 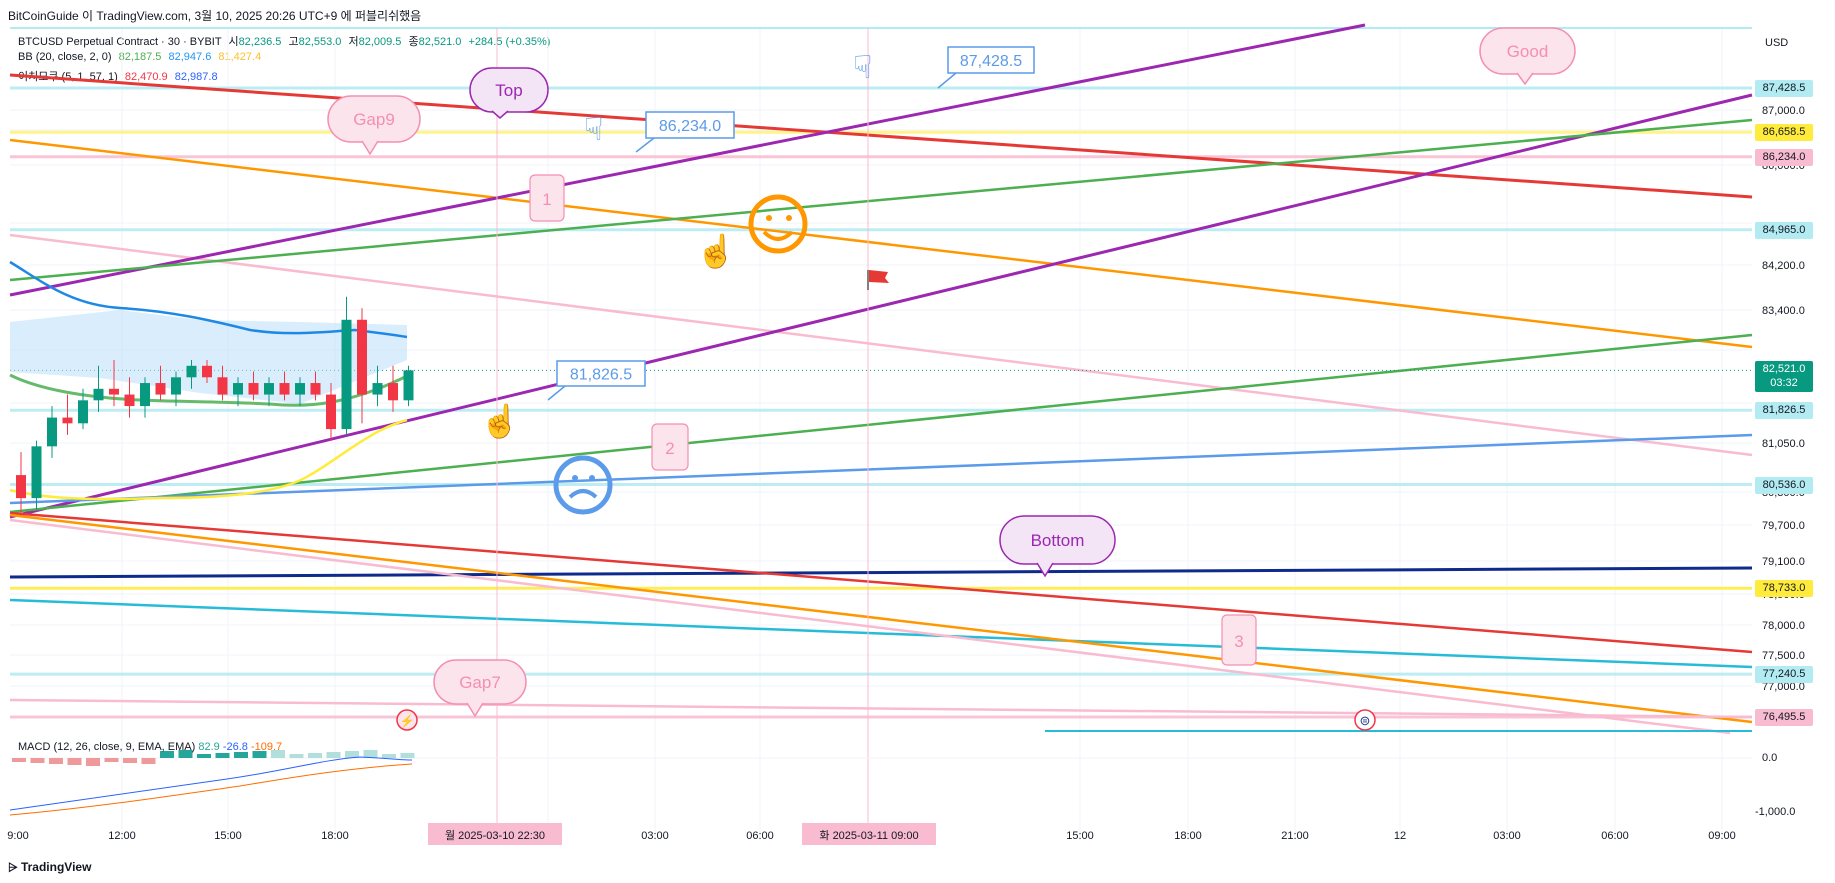 I want to click on open-label: 시, so click(x=233, y=42).